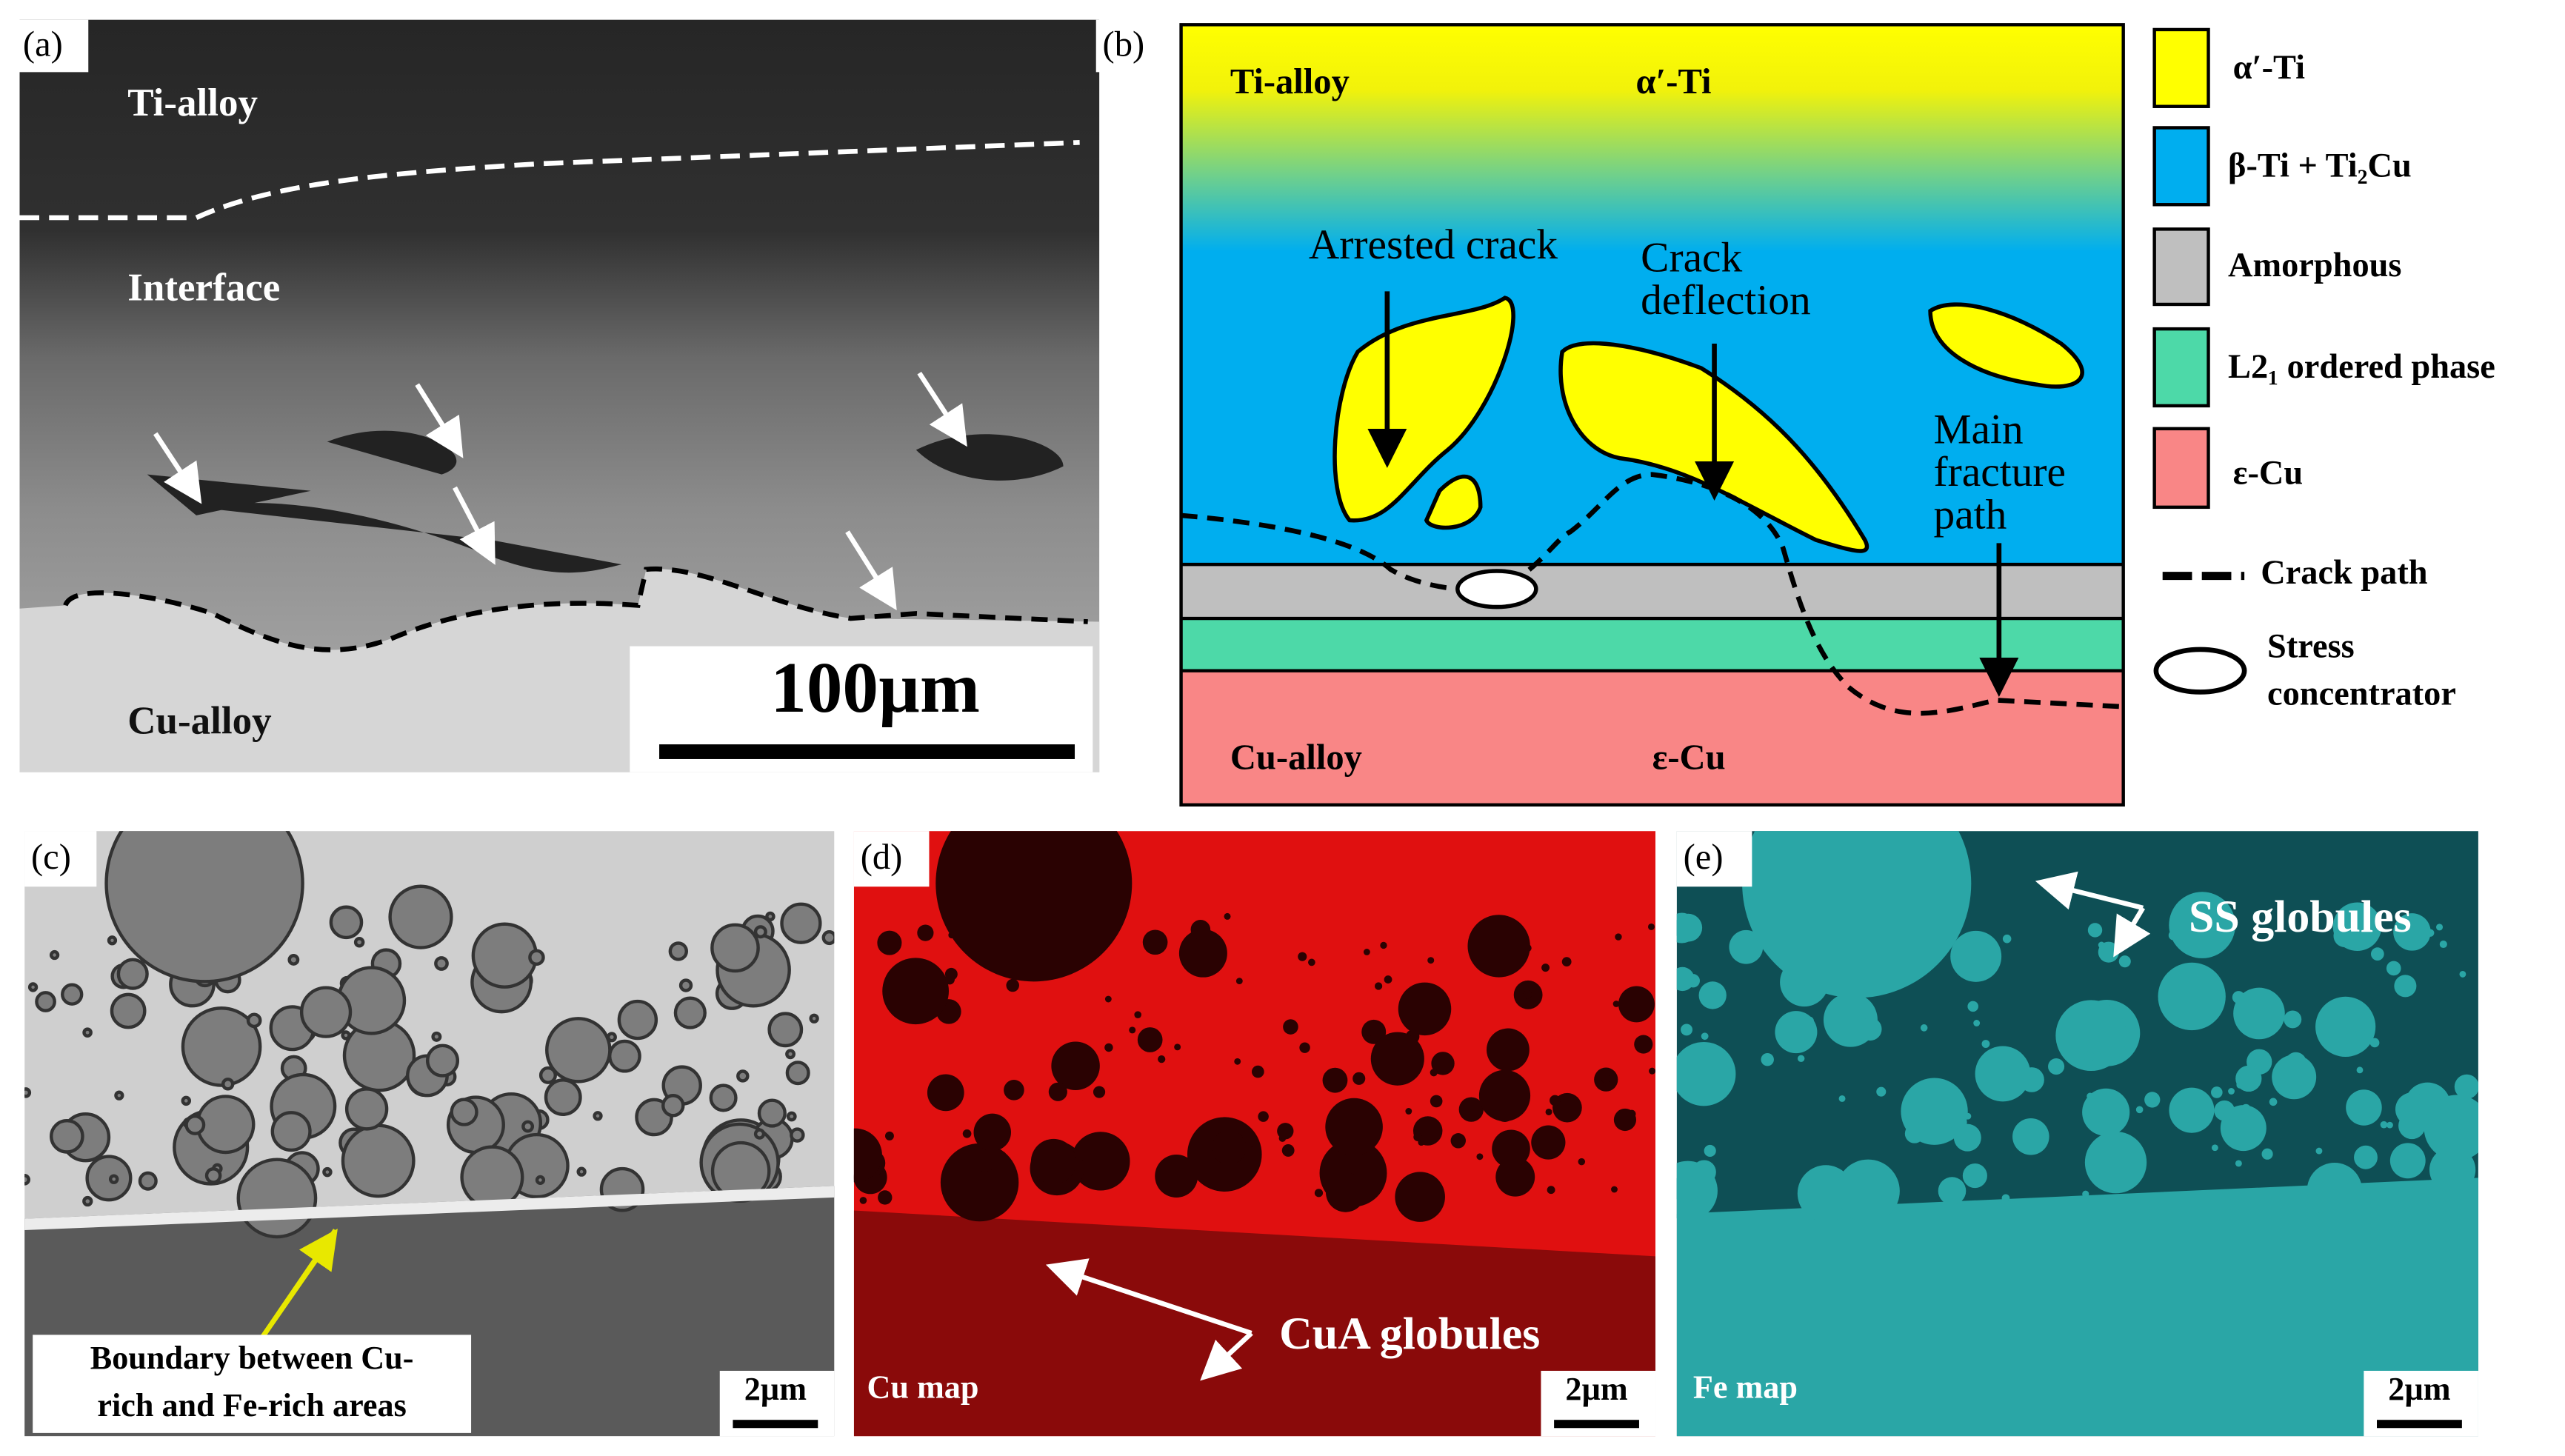 Image resolution: width=2565 pixels, height=1456 pixels. Describe the element at coordinates (204, 287) in the screenshot. I see `region-label: Interface` at that location.